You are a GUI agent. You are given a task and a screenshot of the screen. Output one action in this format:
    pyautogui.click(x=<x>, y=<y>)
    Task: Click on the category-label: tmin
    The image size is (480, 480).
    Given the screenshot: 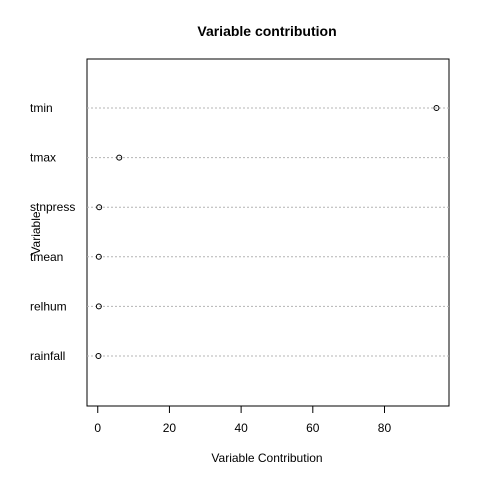 What is the action you would take?
    pyautogui.click(x=41, y=108)
    